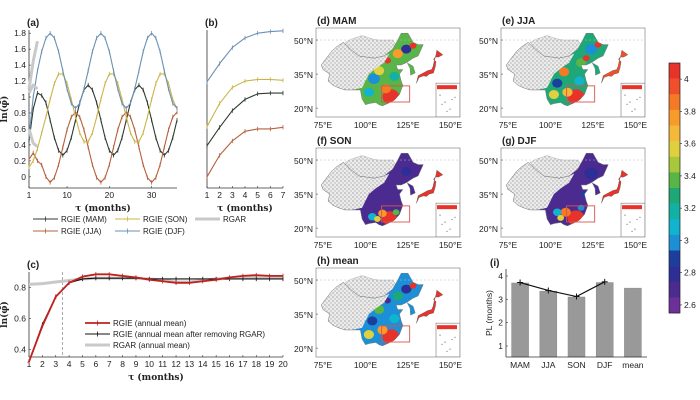 The image size is (700, 400). Describe the element at coordinates (136, 323) in the screenshot. I see `legend-item: RGIE (annual mean)` at that location.